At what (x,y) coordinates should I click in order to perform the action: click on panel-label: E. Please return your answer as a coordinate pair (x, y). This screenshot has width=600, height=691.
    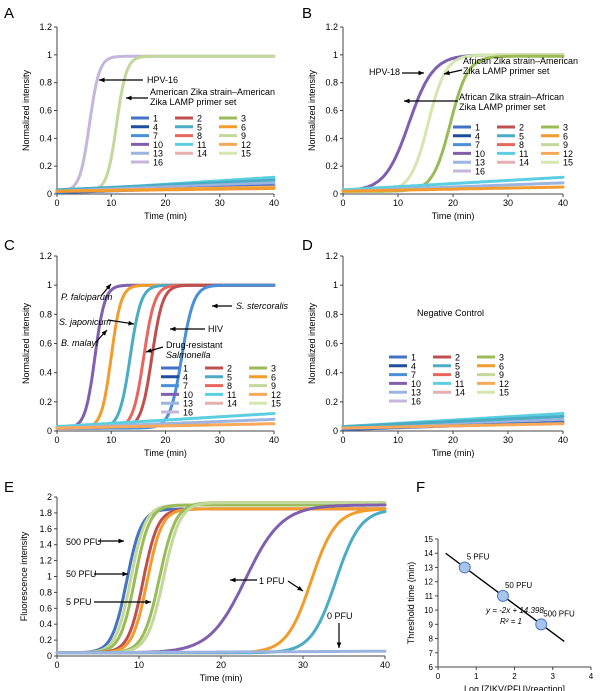
    Looking at the image, I should click on (9, 487).